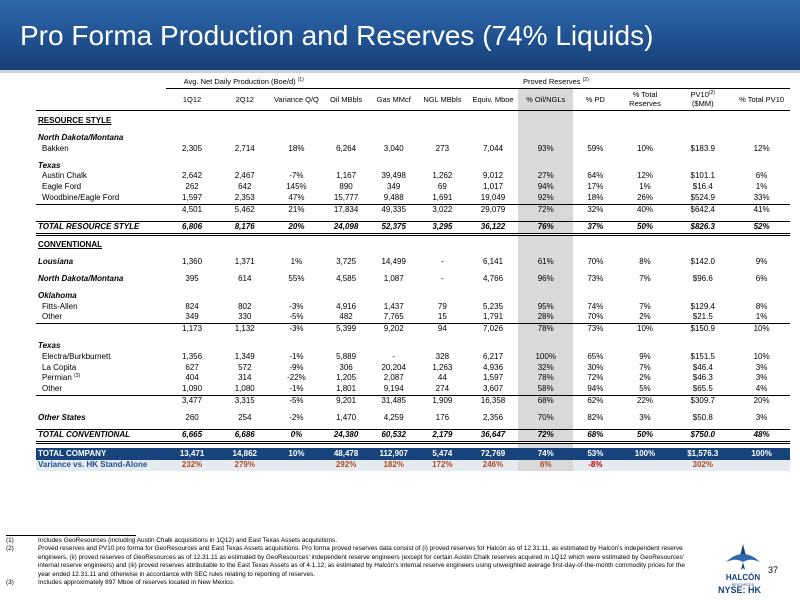 This screenshot has width=800, height=600. Describe the element at coordinates (595, 389) in the screenshot. I see `pd-pct-value: 94%` at that location.